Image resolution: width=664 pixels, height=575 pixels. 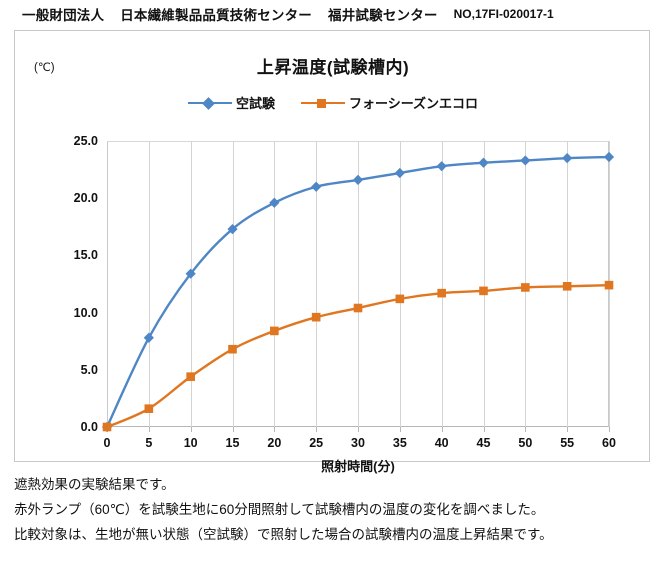 What do you see at coordinates (483, 443) in the screenshot?
I see `x-axis-tick-label: 45` at bounding box center [483, 443].